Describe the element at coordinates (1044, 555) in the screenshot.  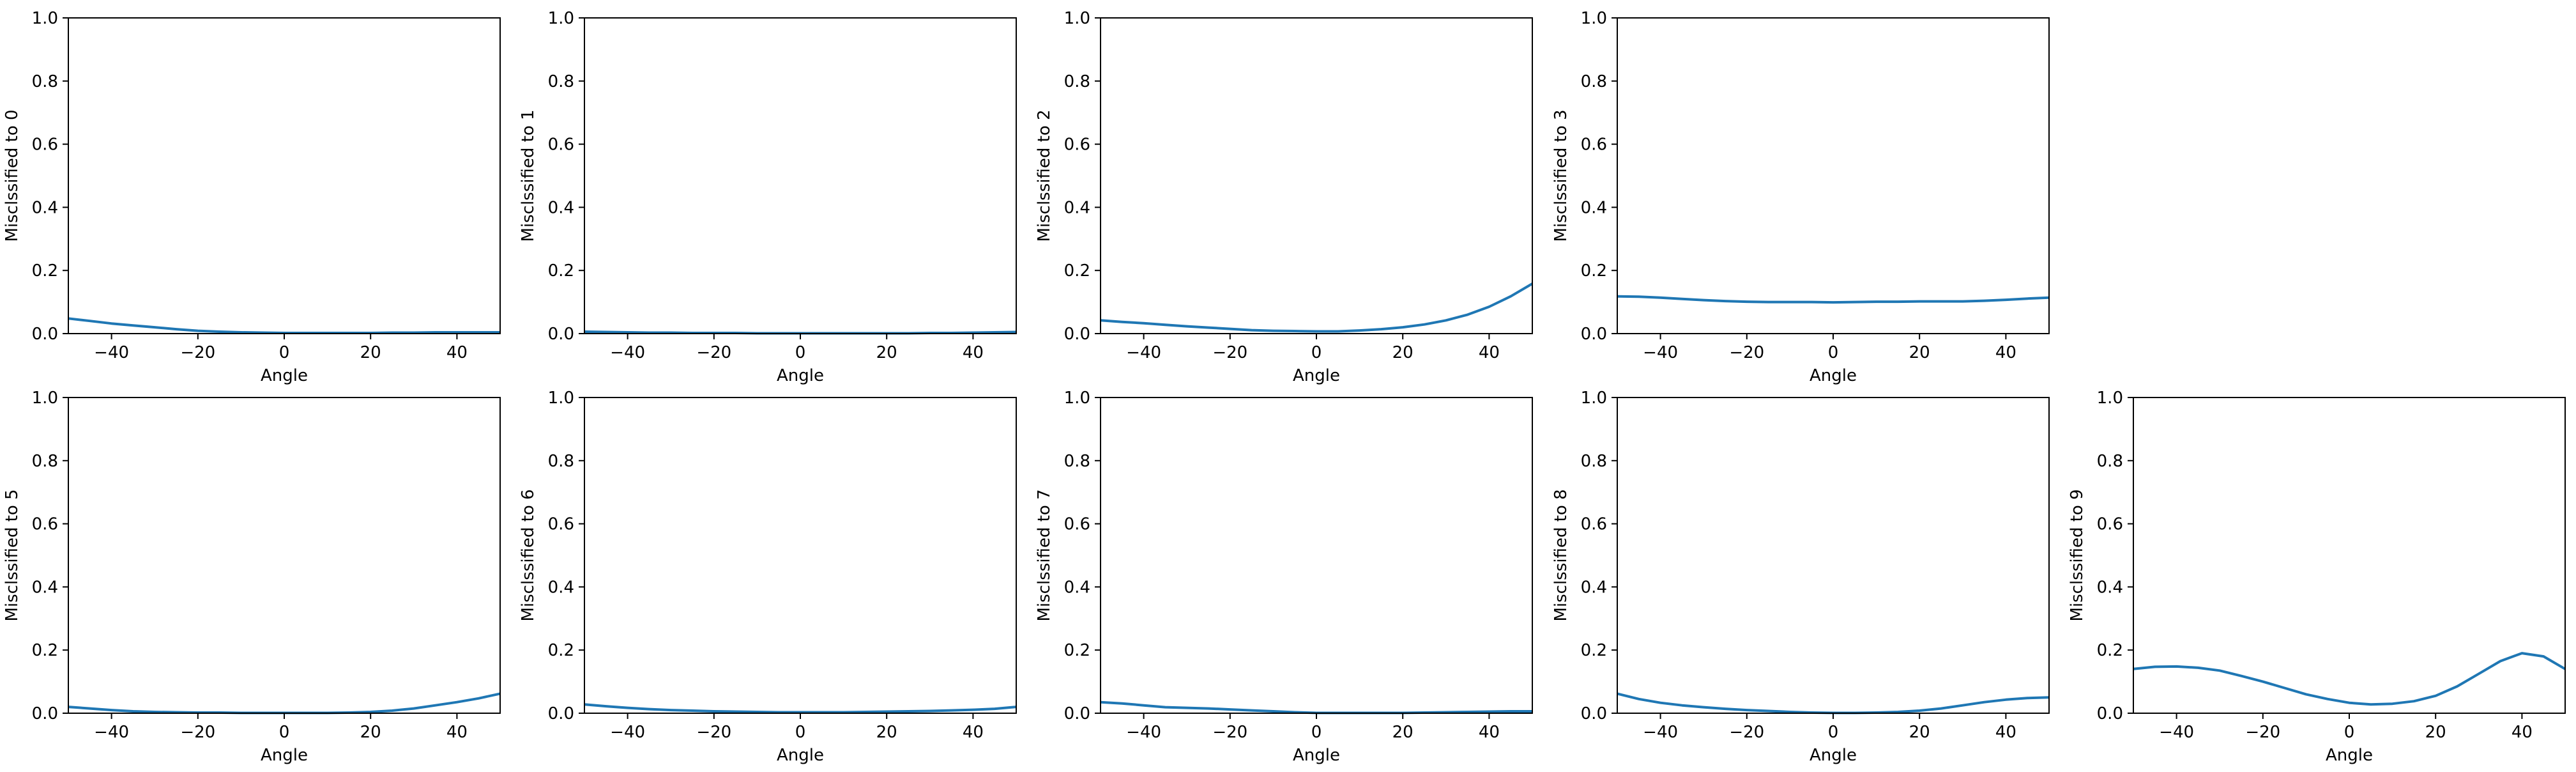
I see `y-axis-label: Misclssified to 7` at that location.